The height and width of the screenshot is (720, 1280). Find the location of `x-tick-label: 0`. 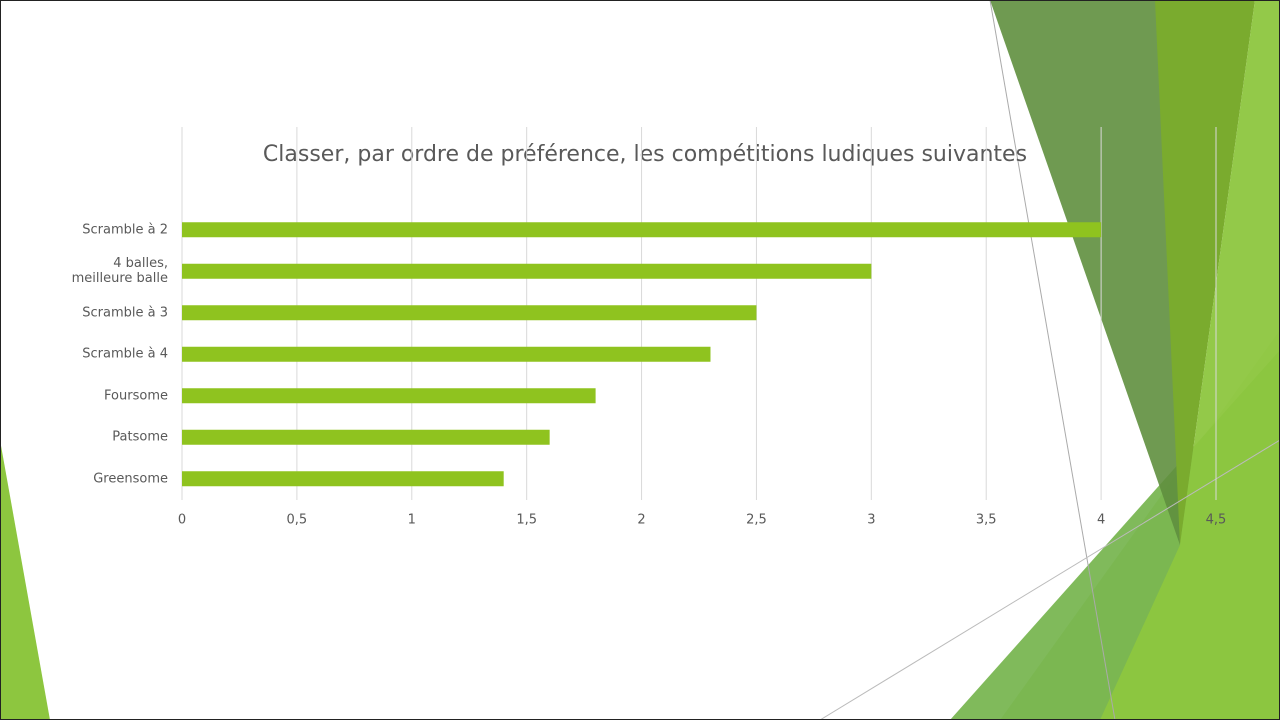

x-tick-label: 0 is located at coordinates (182, 520).